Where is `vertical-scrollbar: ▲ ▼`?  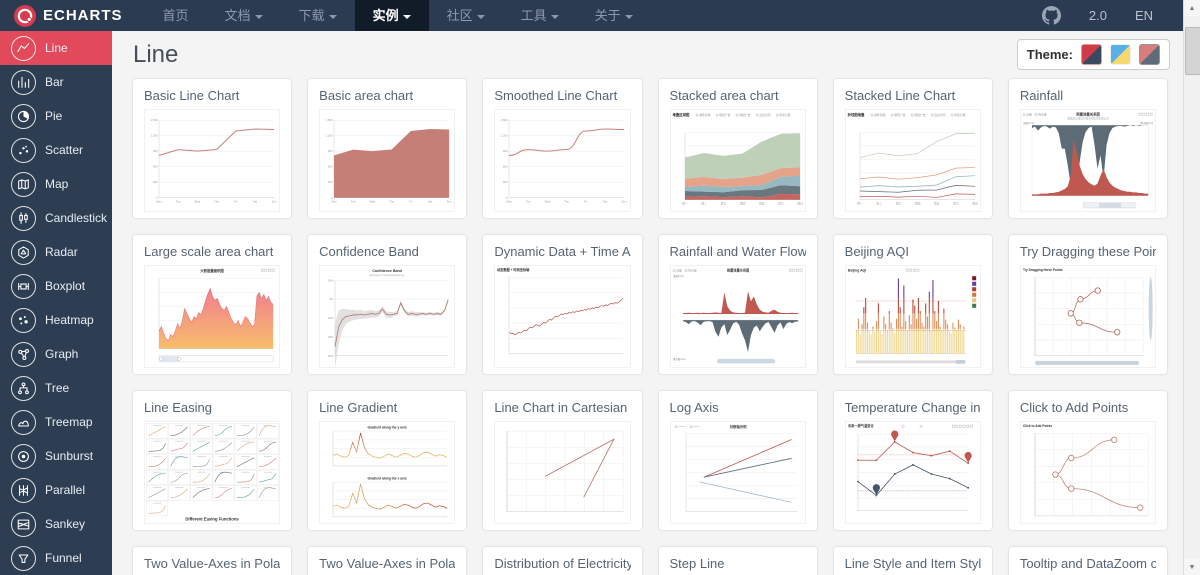 vertical-scrollbar: ▲ ▼ is located at coordinates (1191, 287).